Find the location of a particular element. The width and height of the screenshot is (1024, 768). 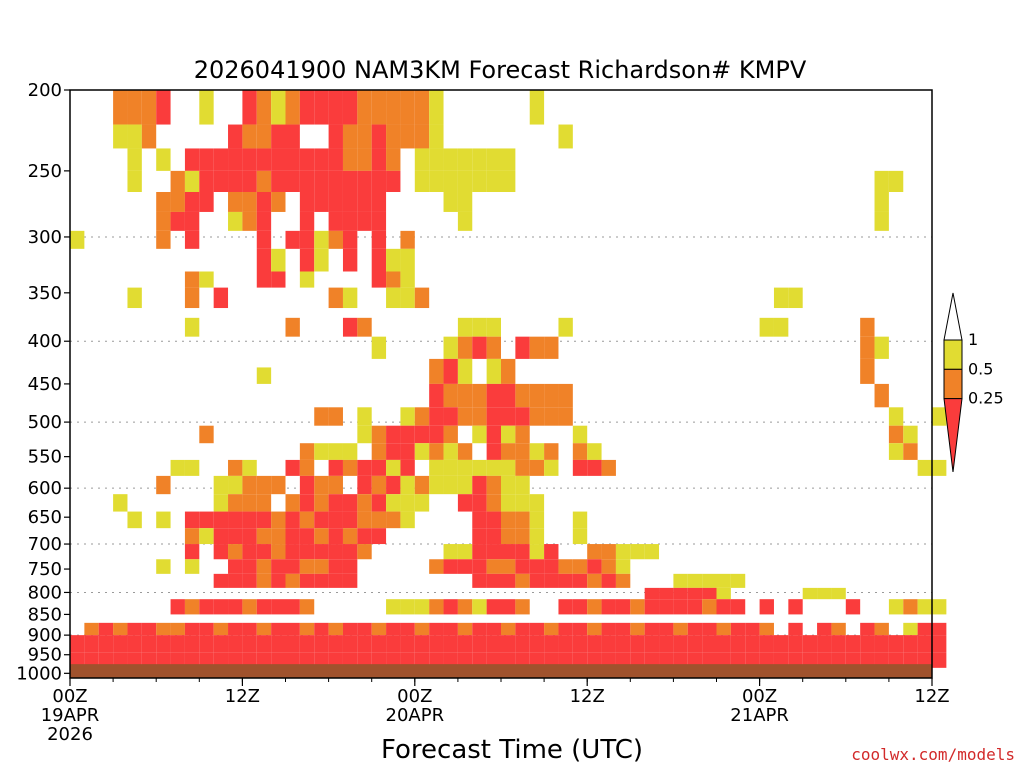

legend-label: 0.25 is located at coordinates (986, 398).